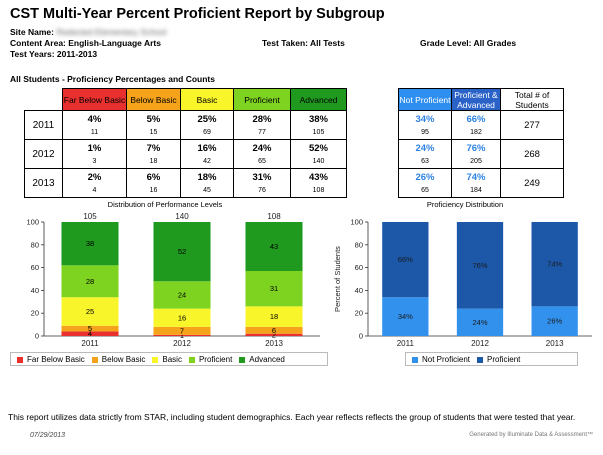 Image resolution: width=603 pixels, height=455 pixels. I want to click on y-tick-label: 20, so click(359, 313).